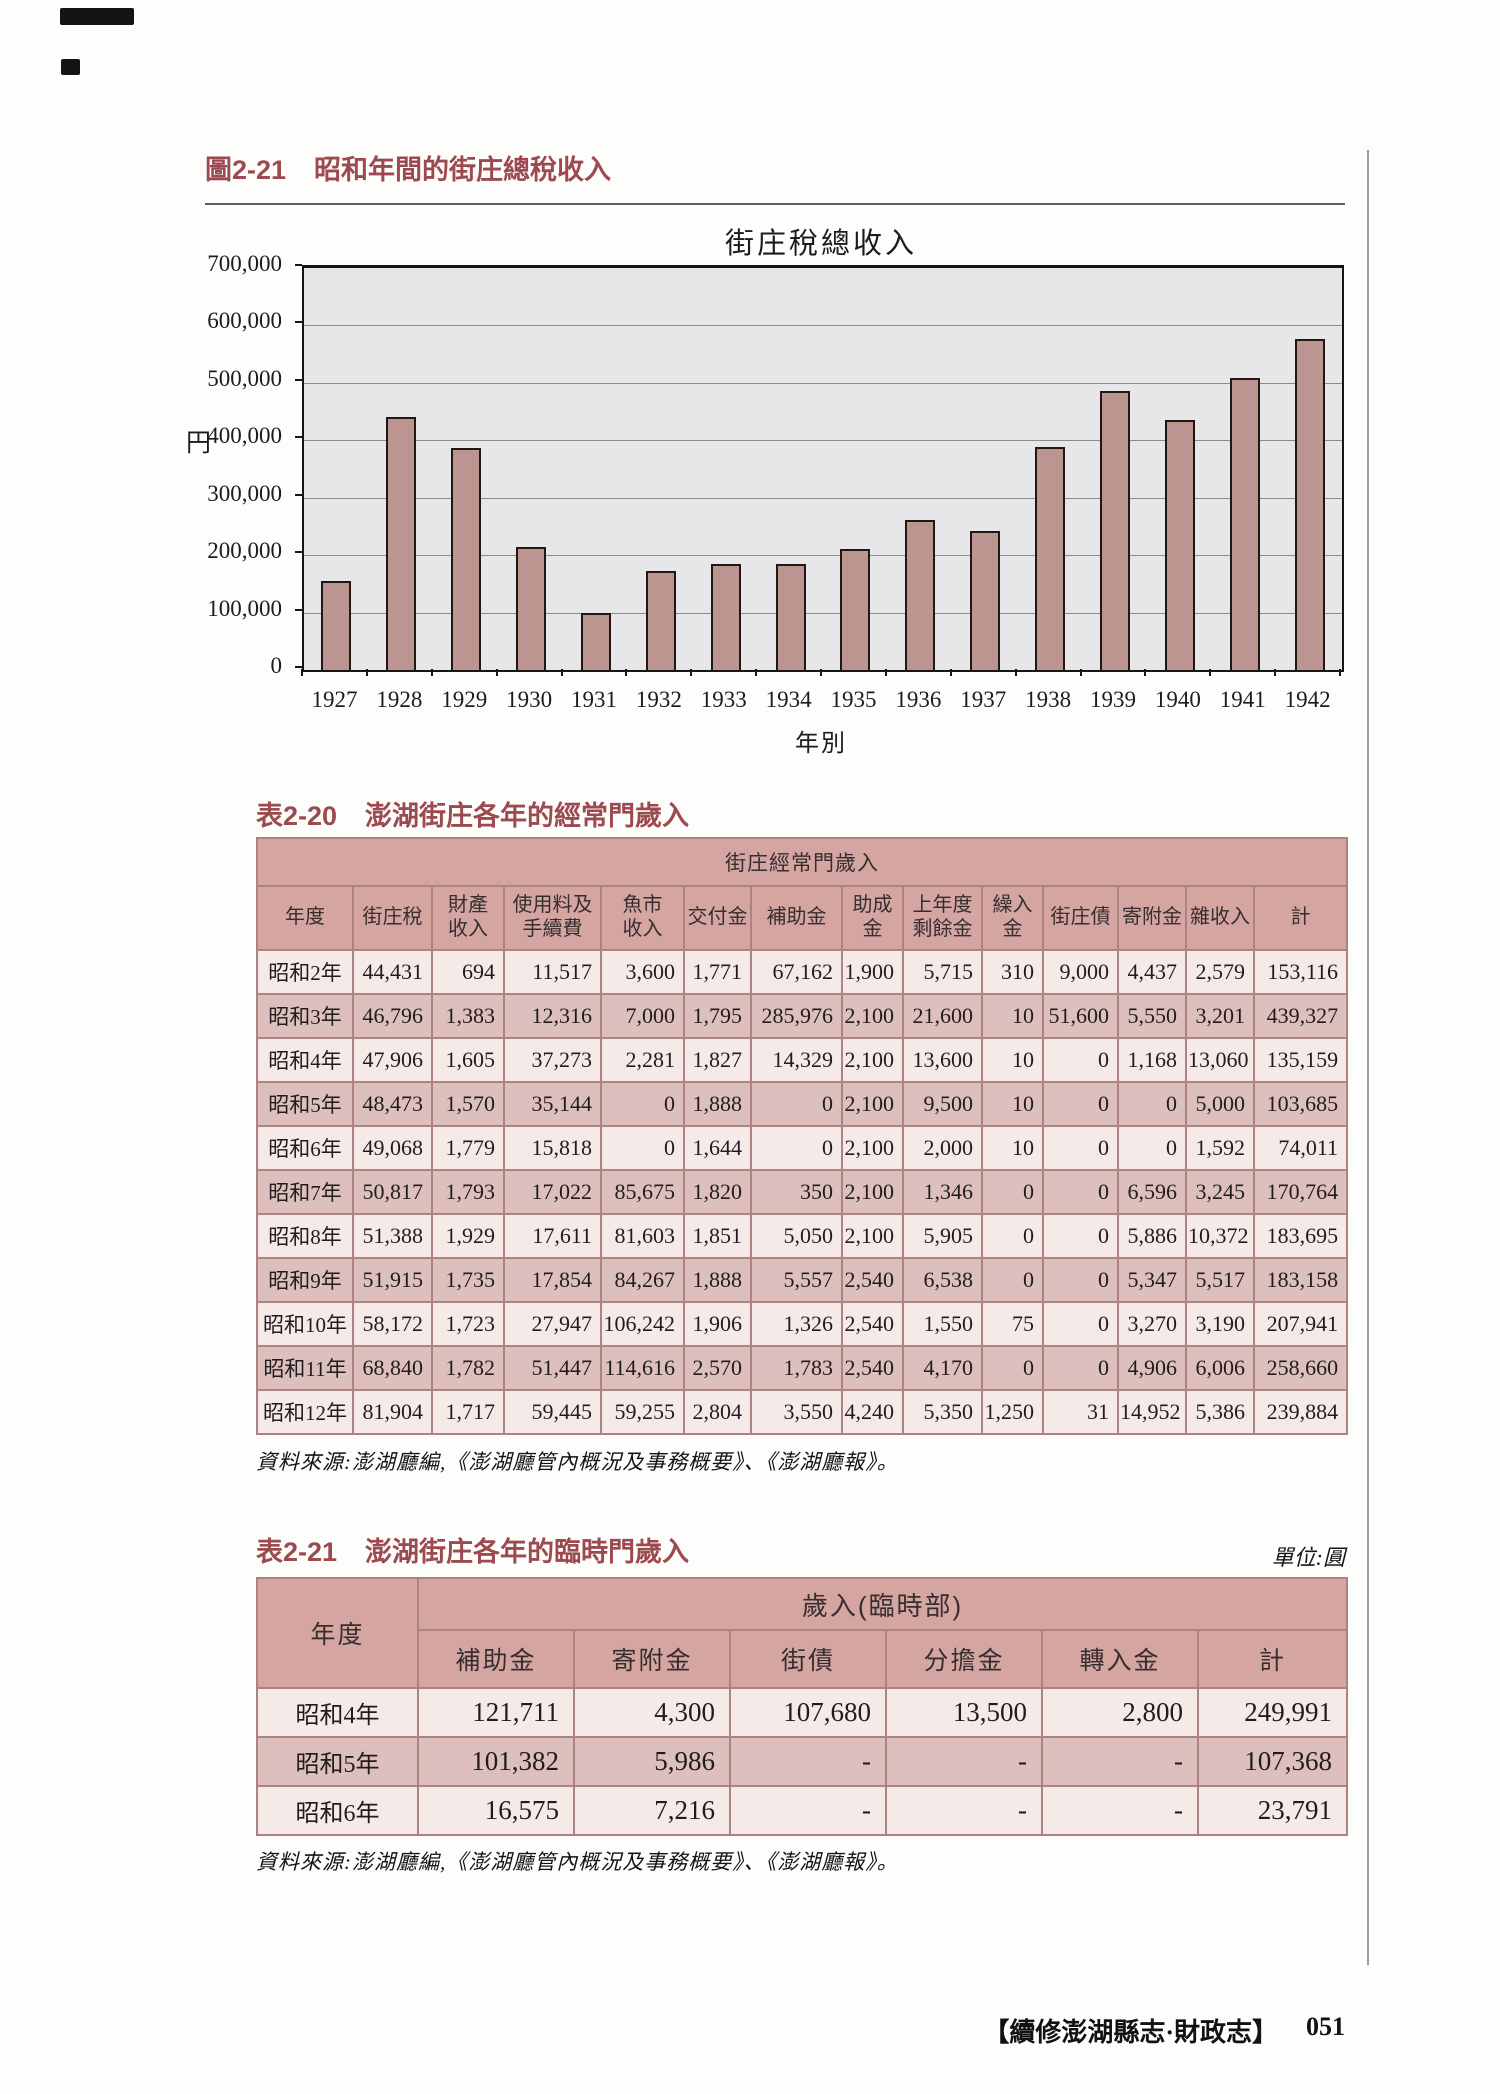 Image resolution: width=1500 pixels, height=2094 pixels. Describe the element at coordinates (1152, 918) in the screenshot. I see `table1-column-header: 寄附金` at that location.